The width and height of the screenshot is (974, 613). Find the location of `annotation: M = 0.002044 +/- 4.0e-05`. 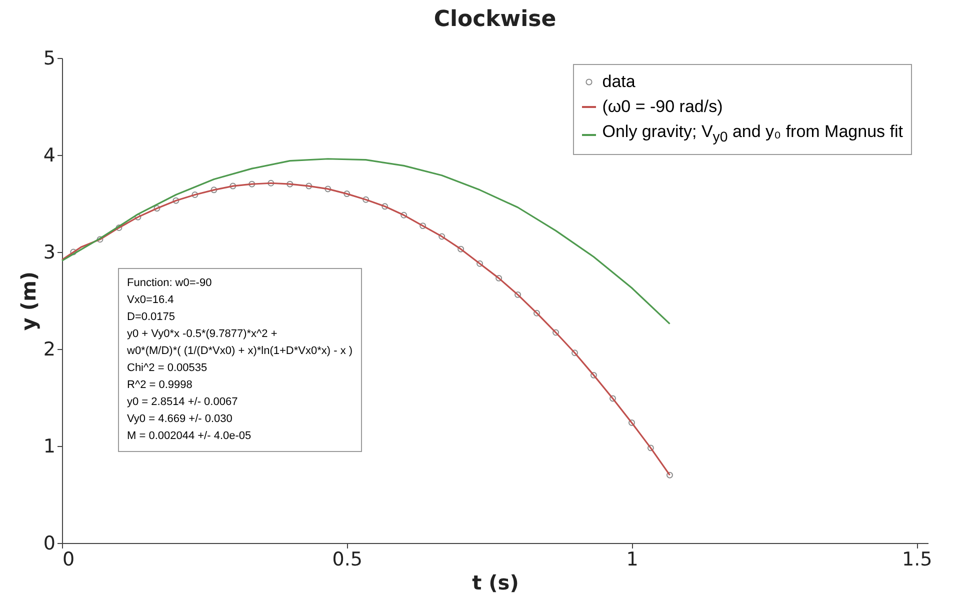

annotation: M = 0.002044 +/- 4.0e-05 is located at coordinates (189, 436).